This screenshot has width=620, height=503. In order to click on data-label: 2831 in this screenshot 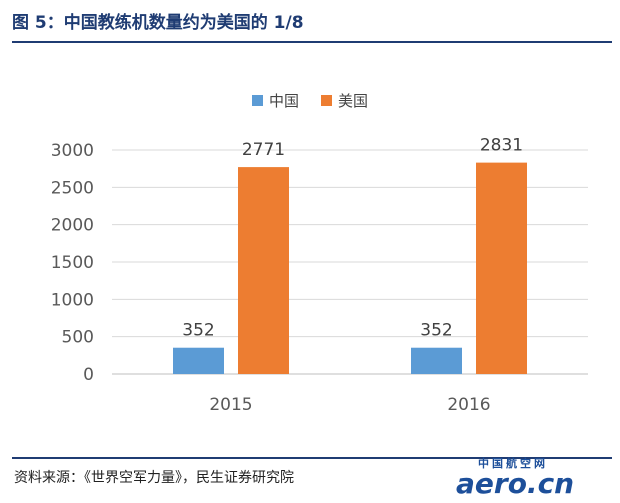, I will do `click(501, 146)`.